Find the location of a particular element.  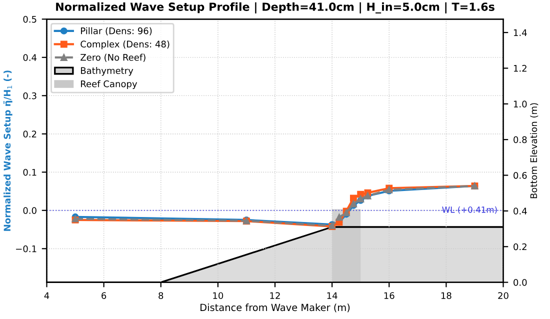

x-tick-label: 12 is located at coordinates (275, 295).